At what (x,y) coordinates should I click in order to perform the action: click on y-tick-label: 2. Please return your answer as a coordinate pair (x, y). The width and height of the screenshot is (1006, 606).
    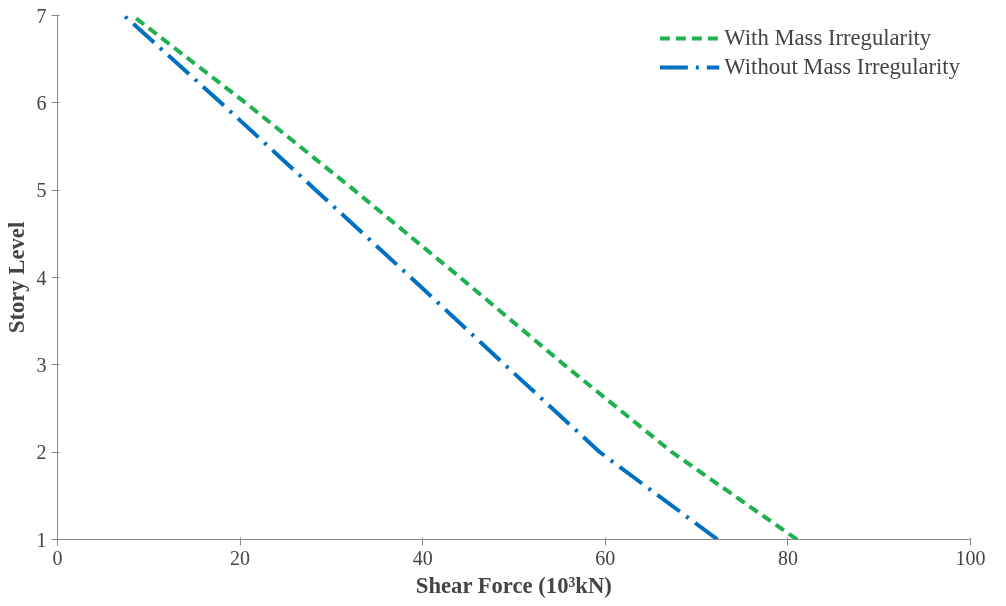
    Looking at the image, I should click on (41, 452).